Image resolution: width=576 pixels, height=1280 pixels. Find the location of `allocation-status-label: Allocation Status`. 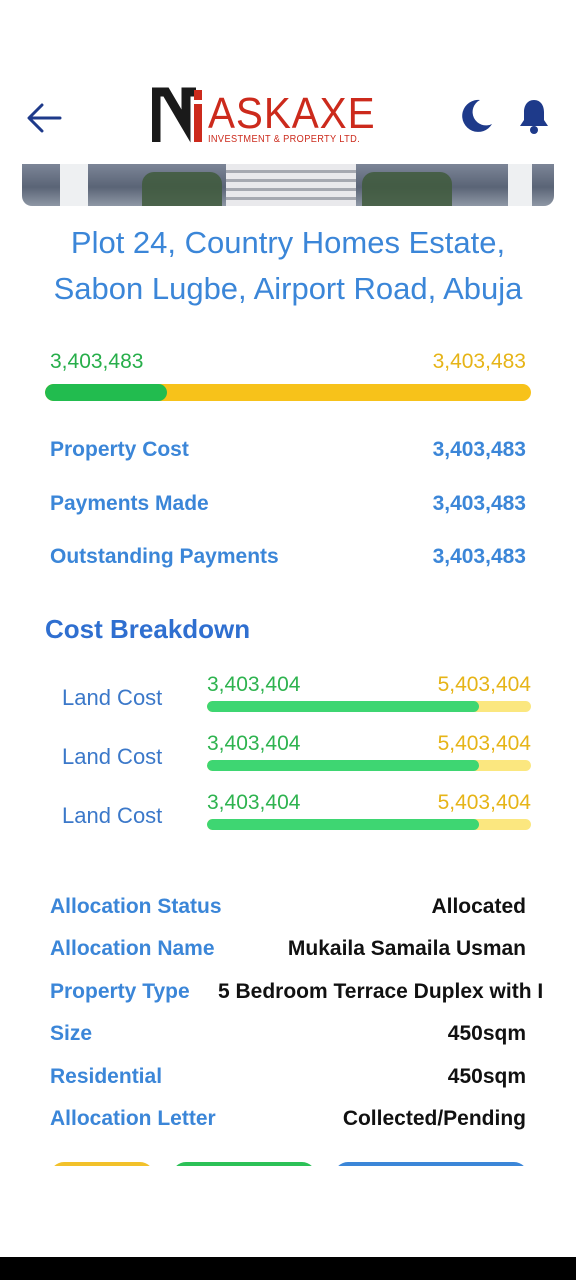

allocation-status-label: Allocation Status is located at coordinates (136, 906).